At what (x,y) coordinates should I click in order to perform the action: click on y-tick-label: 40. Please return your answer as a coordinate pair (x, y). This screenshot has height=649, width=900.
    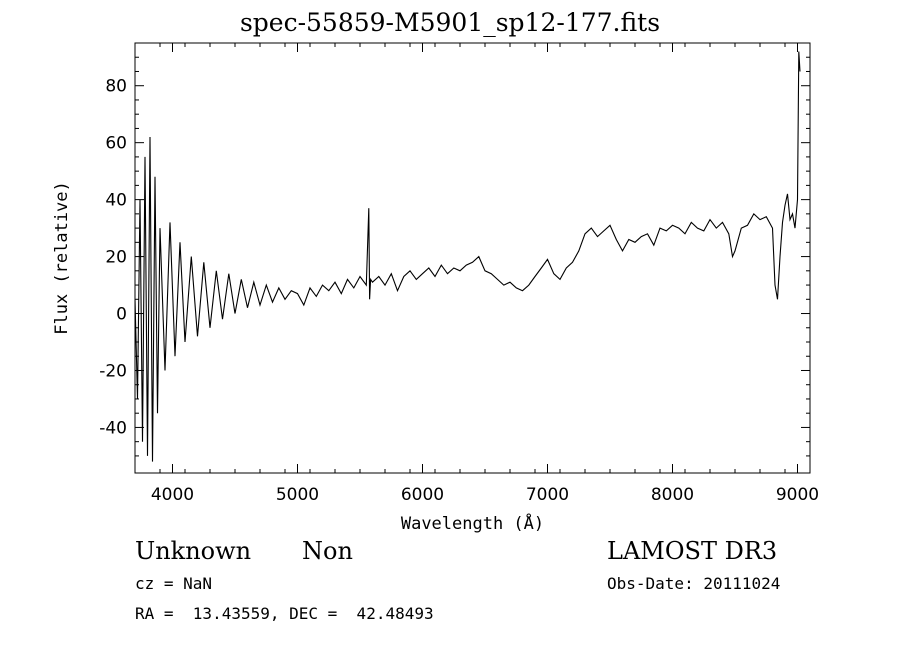
    Looking at the image, I should click on (116, 201).